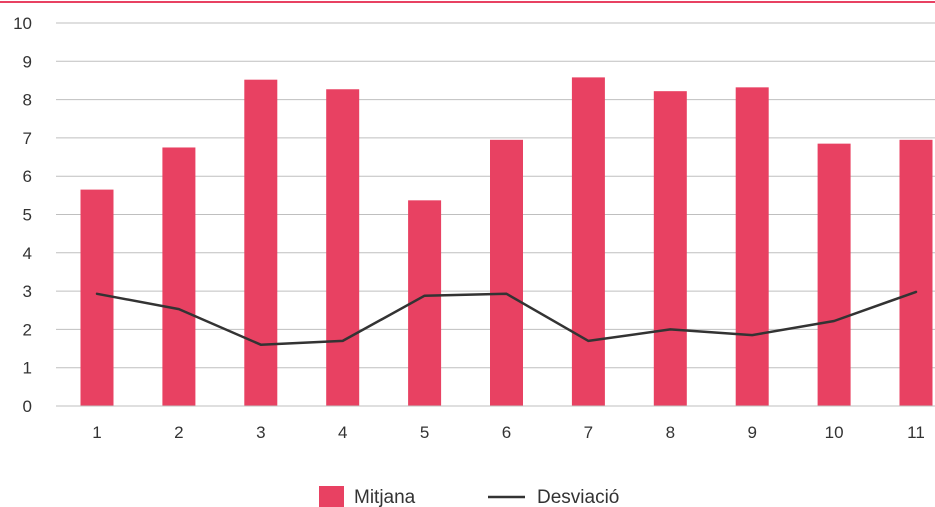 The height and width of the screenshot is (507, 935). Describe the element at coordinates (916, 432) in the screenshot. I see `x-tick-label: 11` at that location.